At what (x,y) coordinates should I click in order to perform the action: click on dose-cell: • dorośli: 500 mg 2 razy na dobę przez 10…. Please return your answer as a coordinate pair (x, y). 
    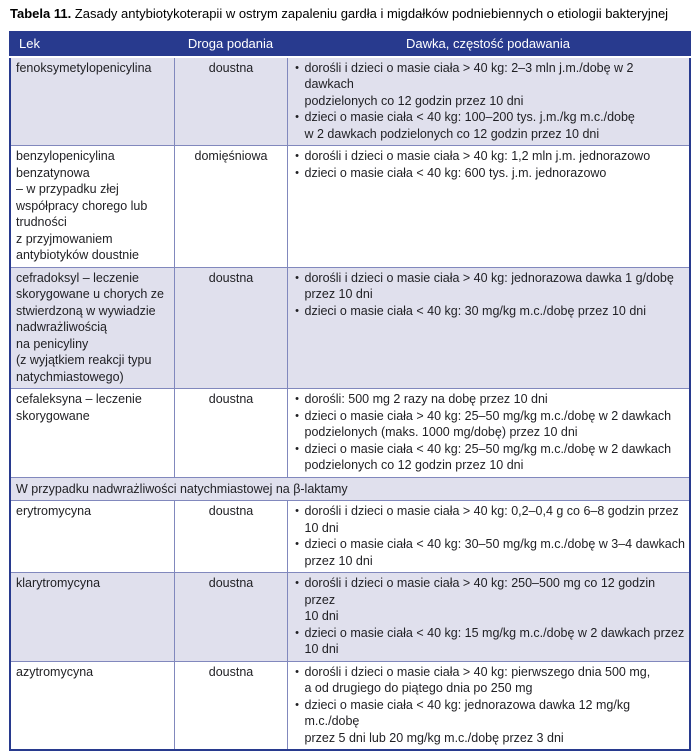
    Looking at the image, I should click on (488, 433).